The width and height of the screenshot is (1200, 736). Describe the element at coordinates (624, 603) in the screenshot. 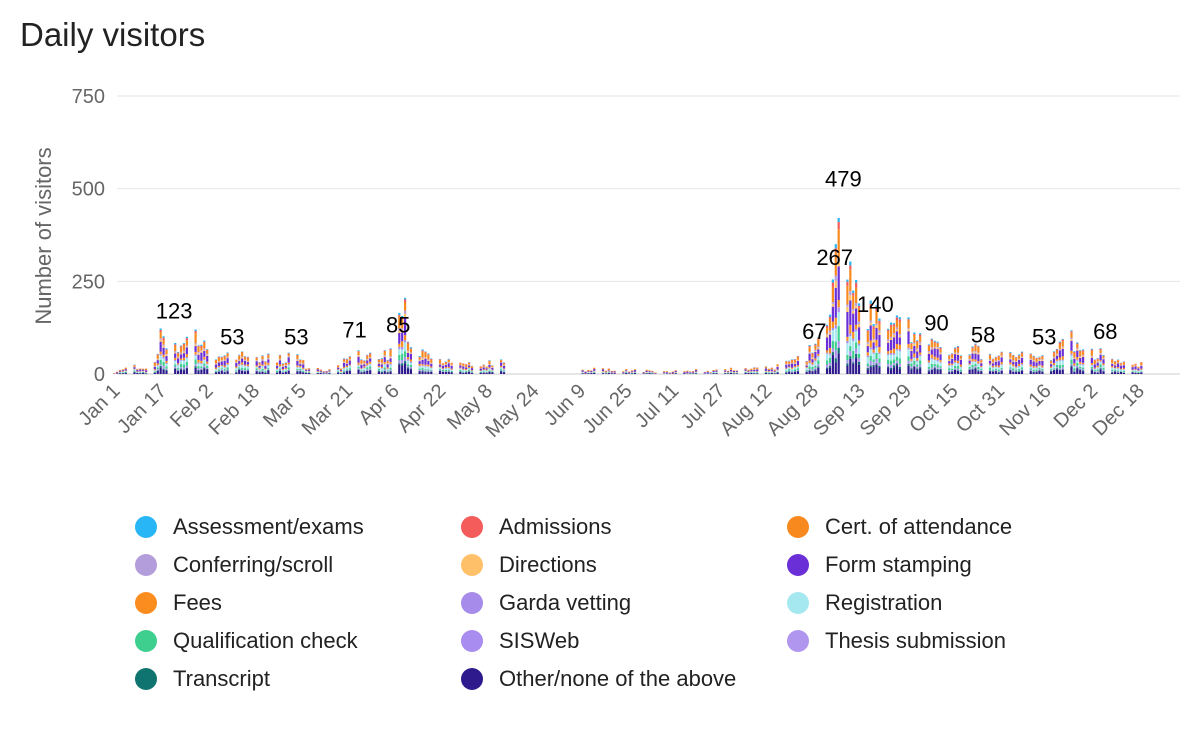

I see `legend-item: Garda vetting` at that location.